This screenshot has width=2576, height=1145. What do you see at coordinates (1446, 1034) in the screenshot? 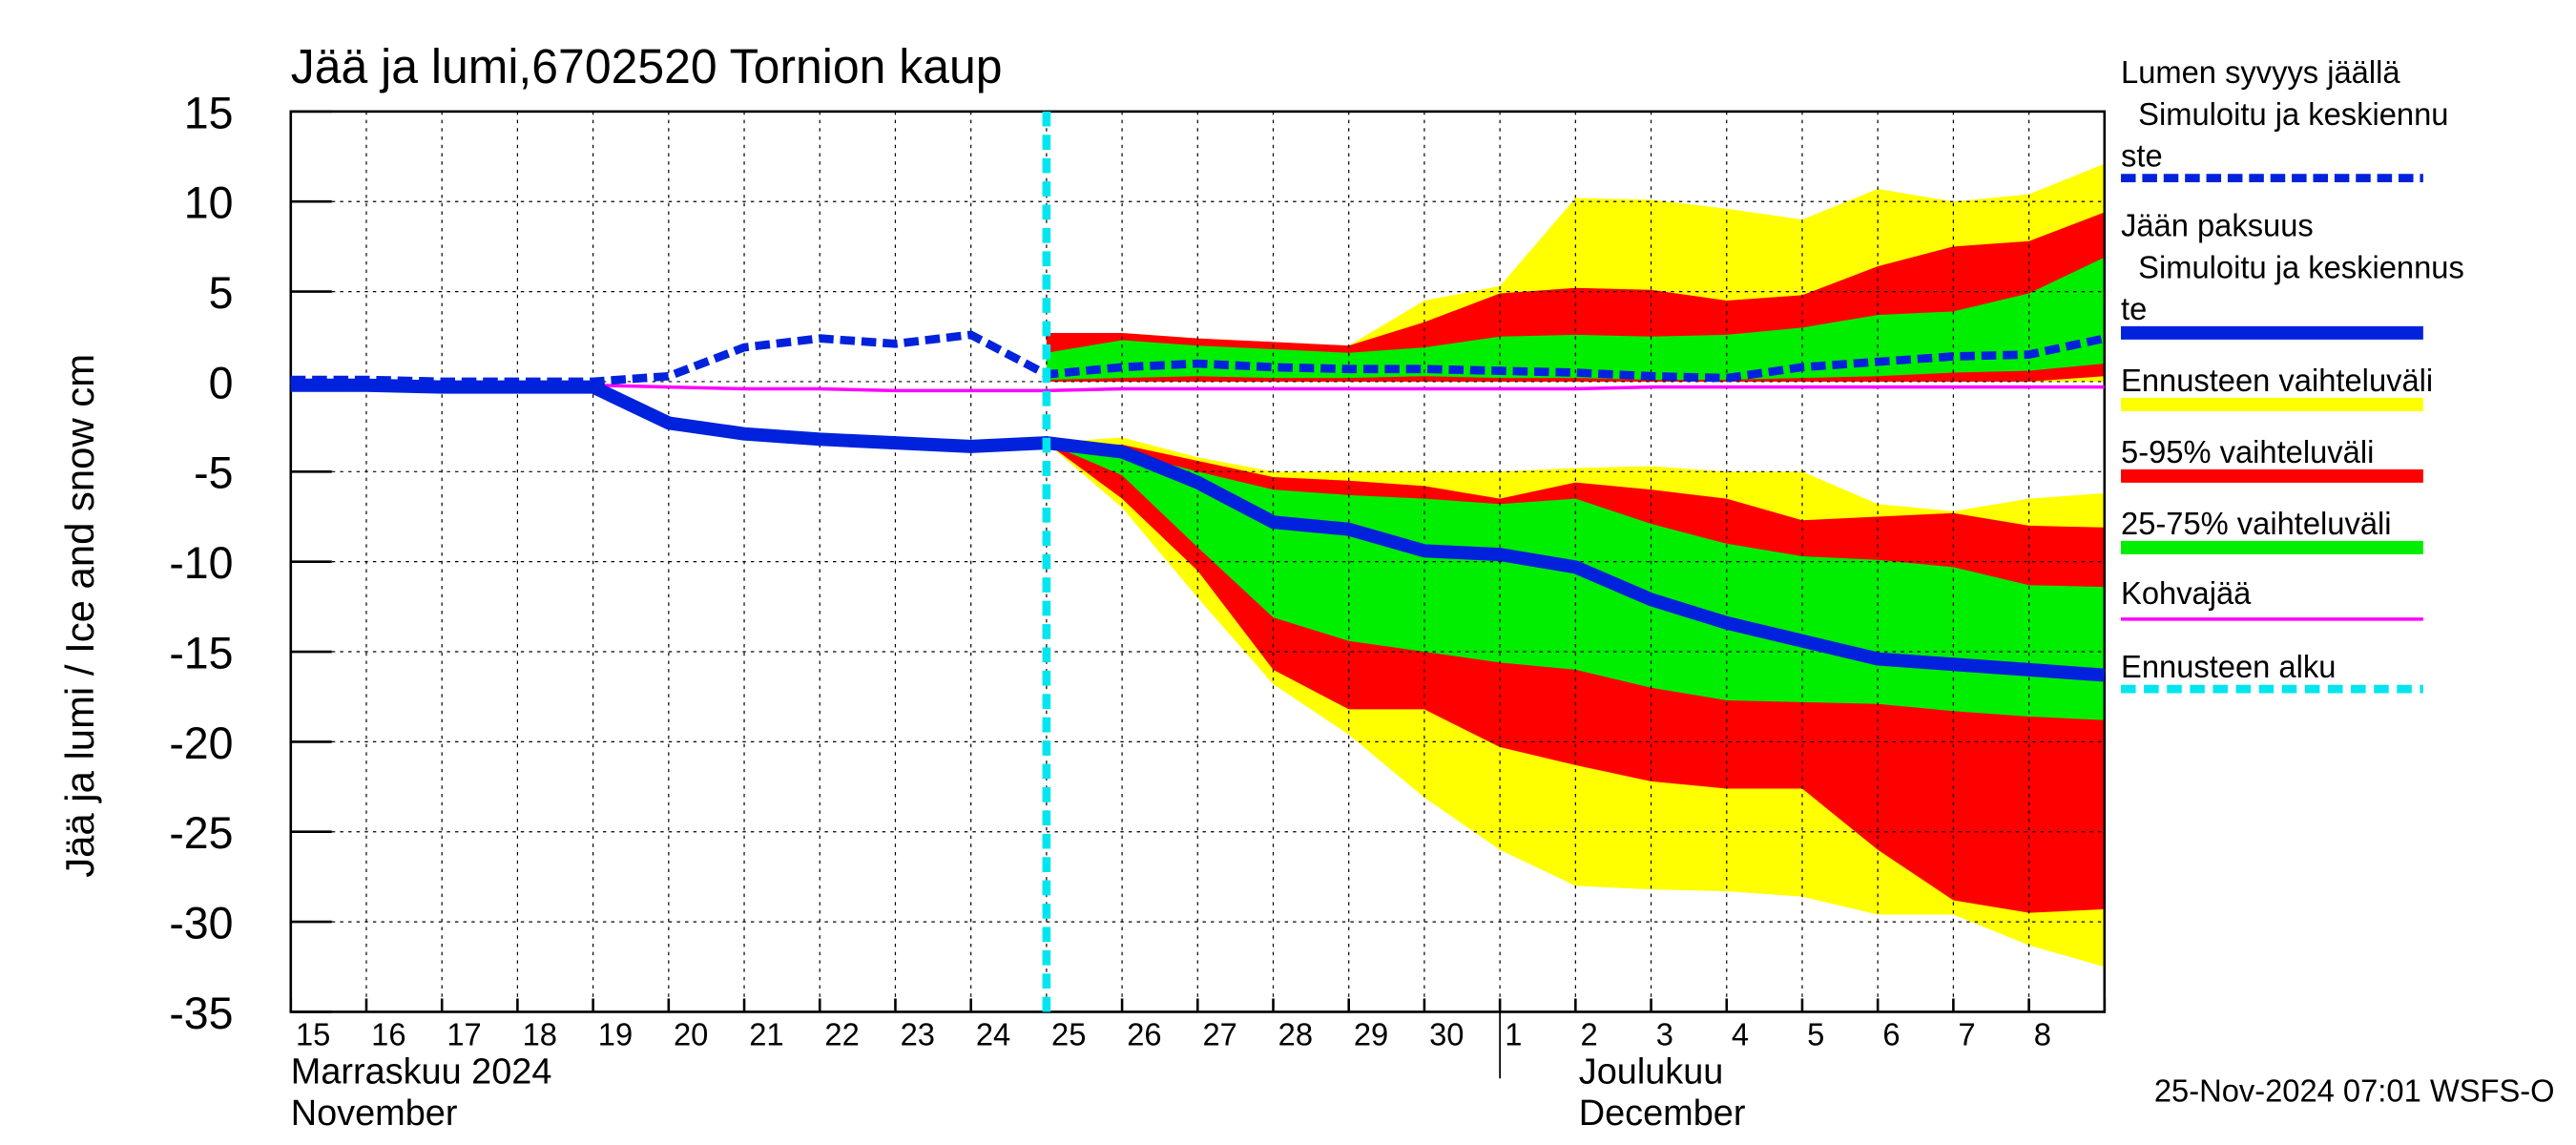
I see `x-tick-label: 30` at bounding box center [1446, 1034].